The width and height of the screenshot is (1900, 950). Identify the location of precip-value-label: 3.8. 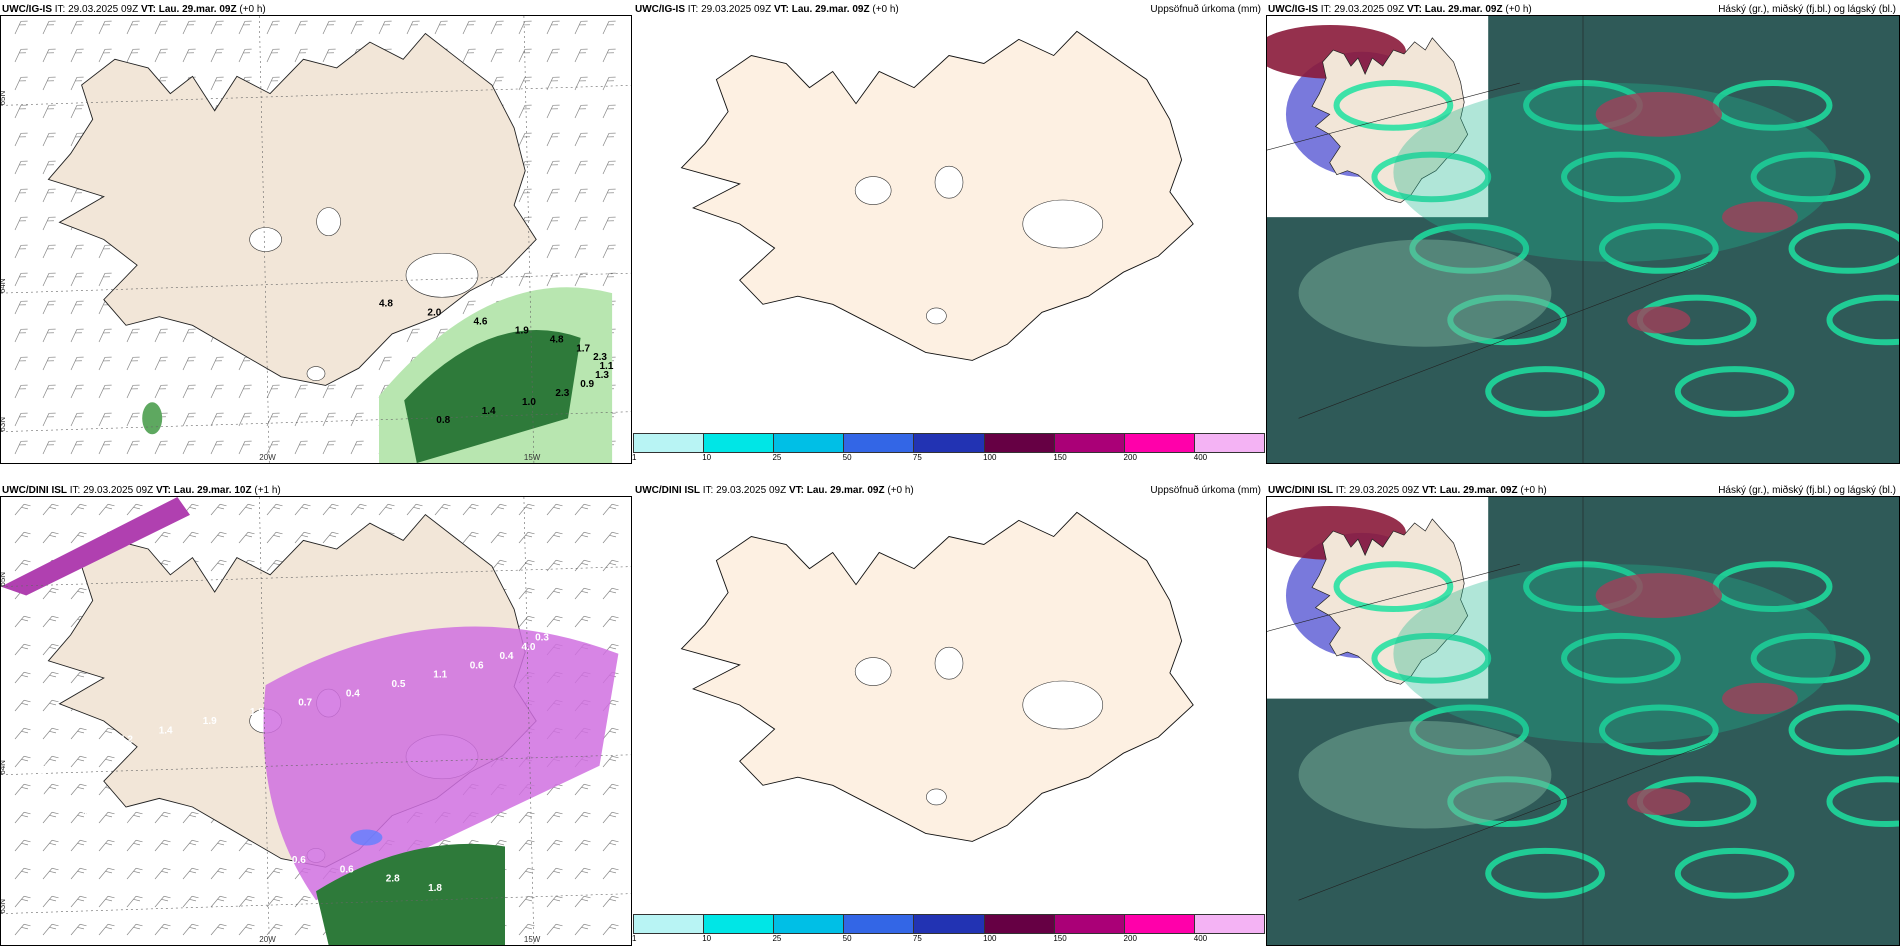
(37, 786).